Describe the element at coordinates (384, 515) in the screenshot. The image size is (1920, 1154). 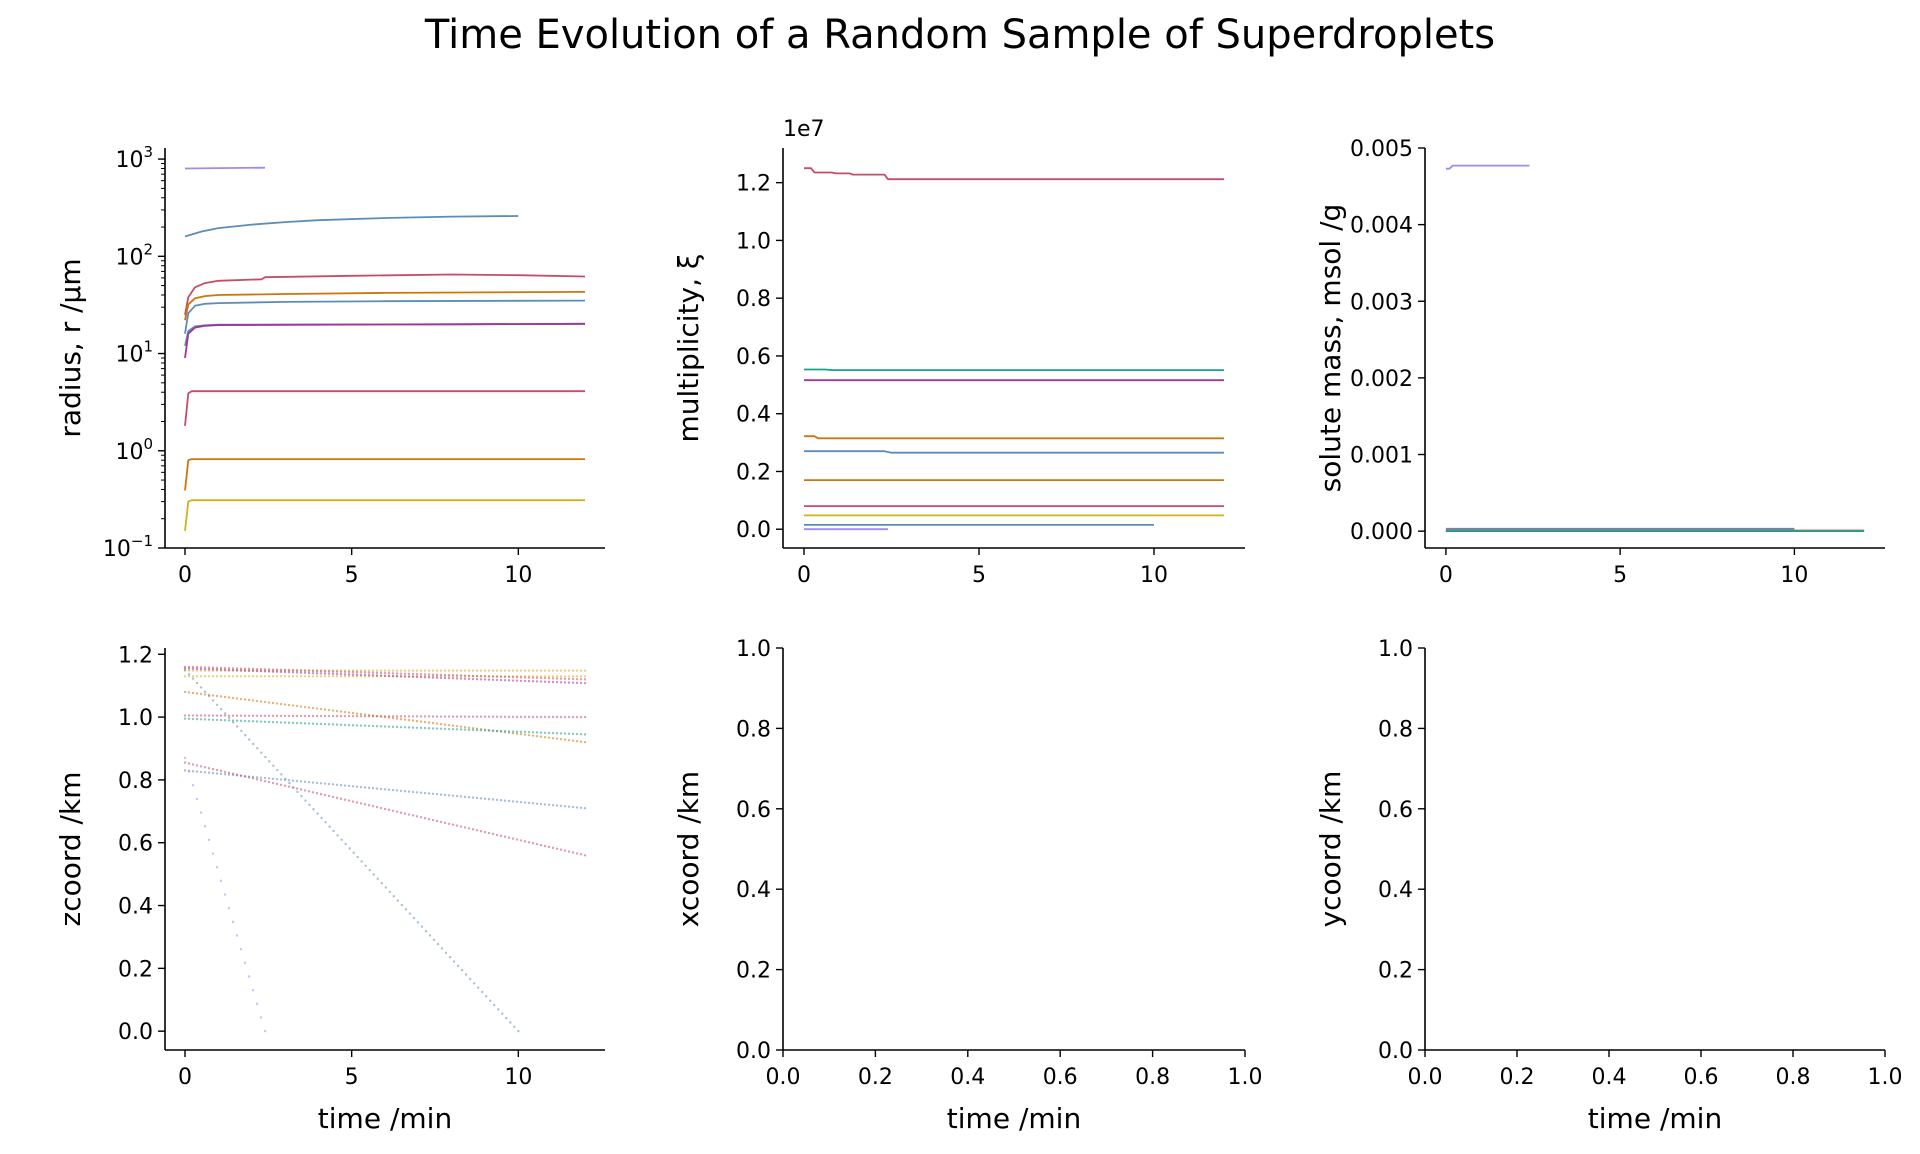
I see `series-9-line` at that location.